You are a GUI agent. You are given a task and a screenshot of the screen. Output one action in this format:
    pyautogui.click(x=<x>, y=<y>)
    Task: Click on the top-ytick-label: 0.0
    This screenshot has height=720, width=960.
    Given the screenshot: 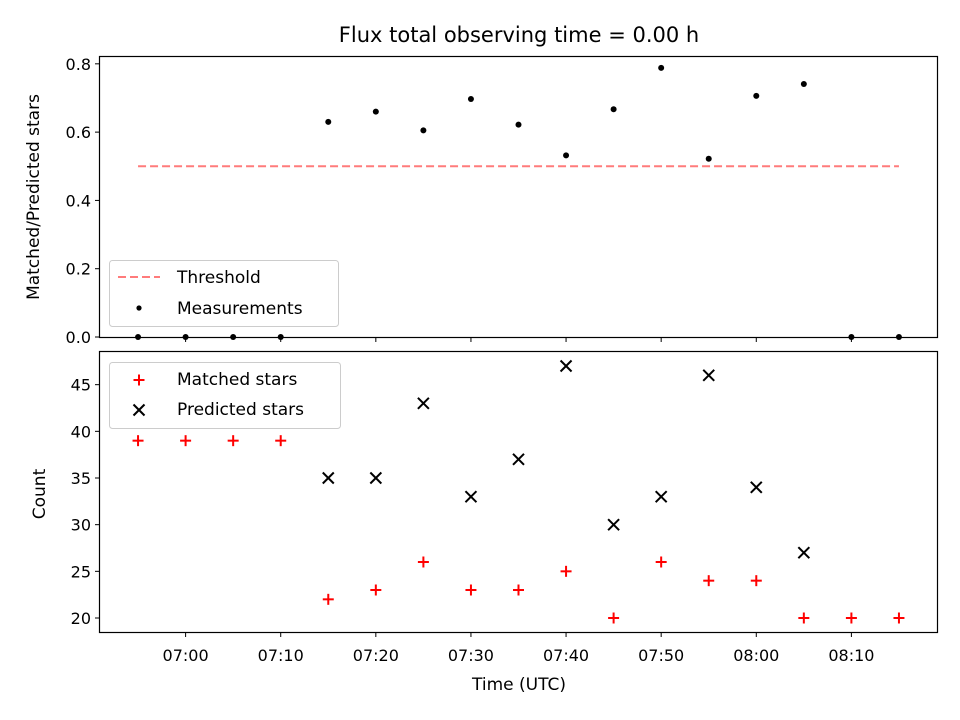 What is the action you would take?
    pyautogui.click(x=78, y=337)
    